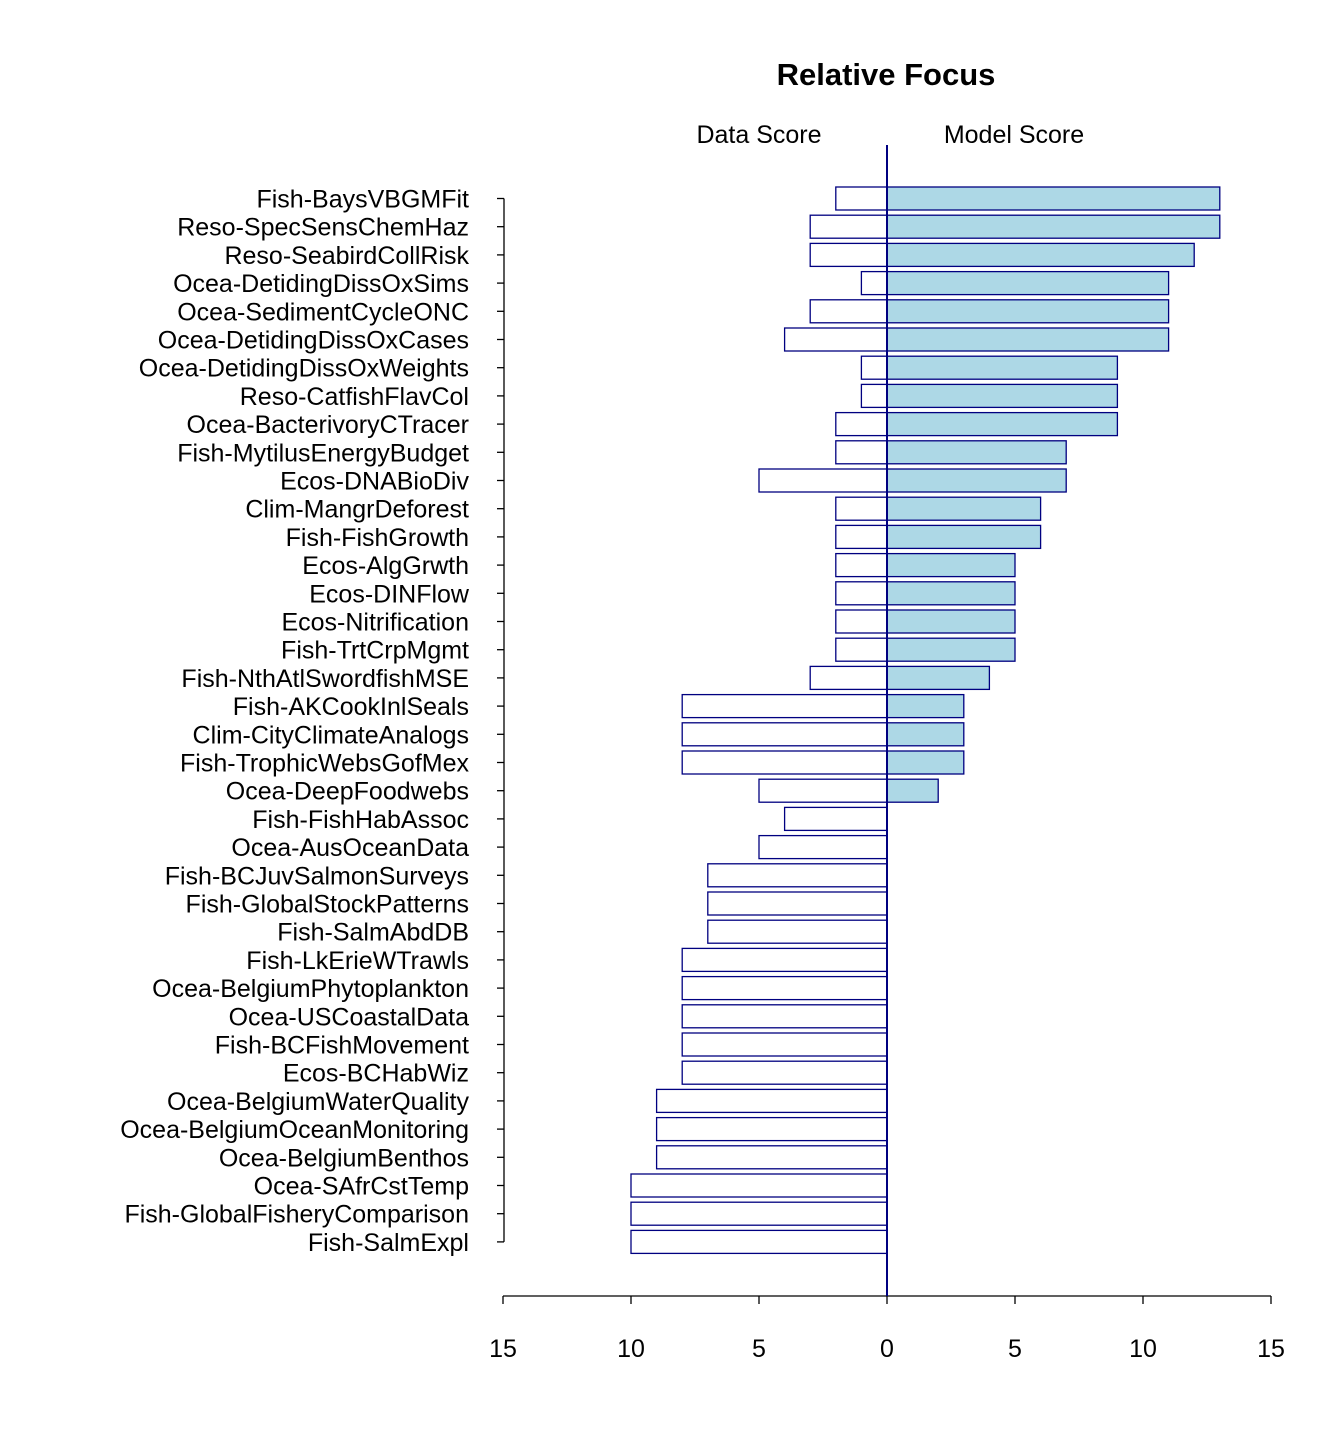 The height and width of the screenshot is (1440, 1344). What do you see at coordinates (375, 623) in the screenshot?
I see `category-label: Ecos-Nitrification` at bounding box center [375, 623].